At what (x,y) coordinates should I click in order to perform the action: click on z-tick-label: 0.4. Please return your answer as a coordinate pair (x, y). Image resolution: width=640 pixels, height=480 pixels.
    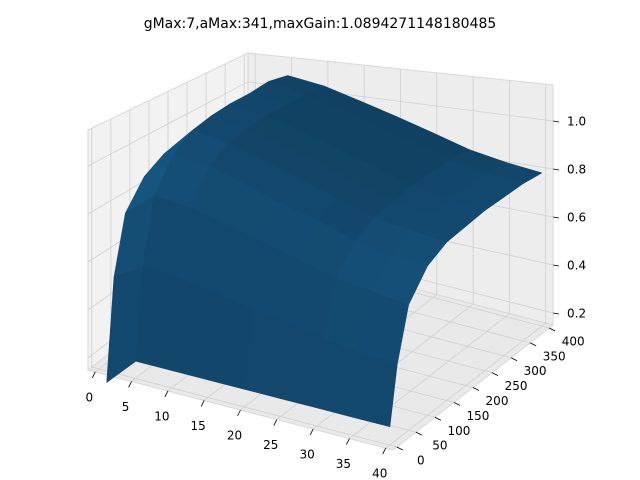
    Looking at the image, I should click on (576, 266).